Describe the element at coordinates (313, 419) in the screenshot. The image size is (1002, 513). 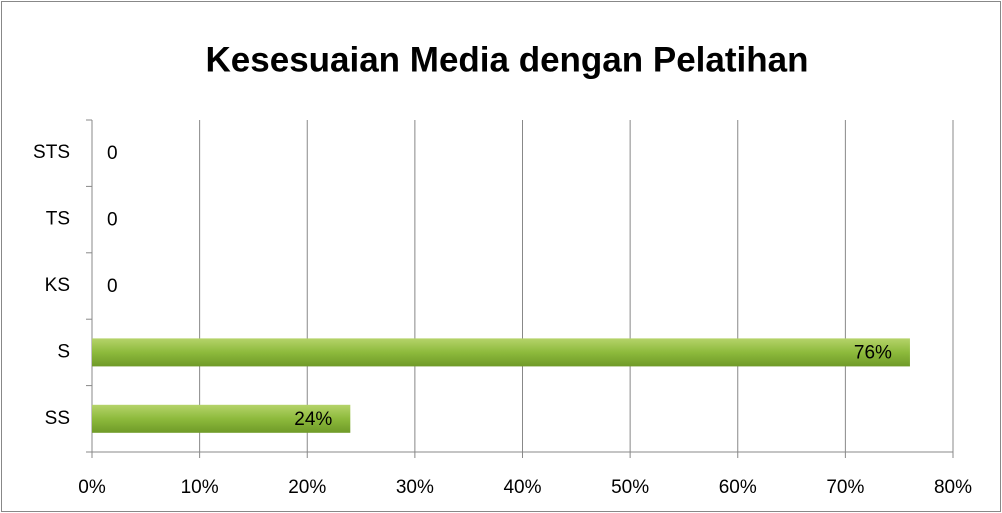
I see `data-label: 24%` at that location.